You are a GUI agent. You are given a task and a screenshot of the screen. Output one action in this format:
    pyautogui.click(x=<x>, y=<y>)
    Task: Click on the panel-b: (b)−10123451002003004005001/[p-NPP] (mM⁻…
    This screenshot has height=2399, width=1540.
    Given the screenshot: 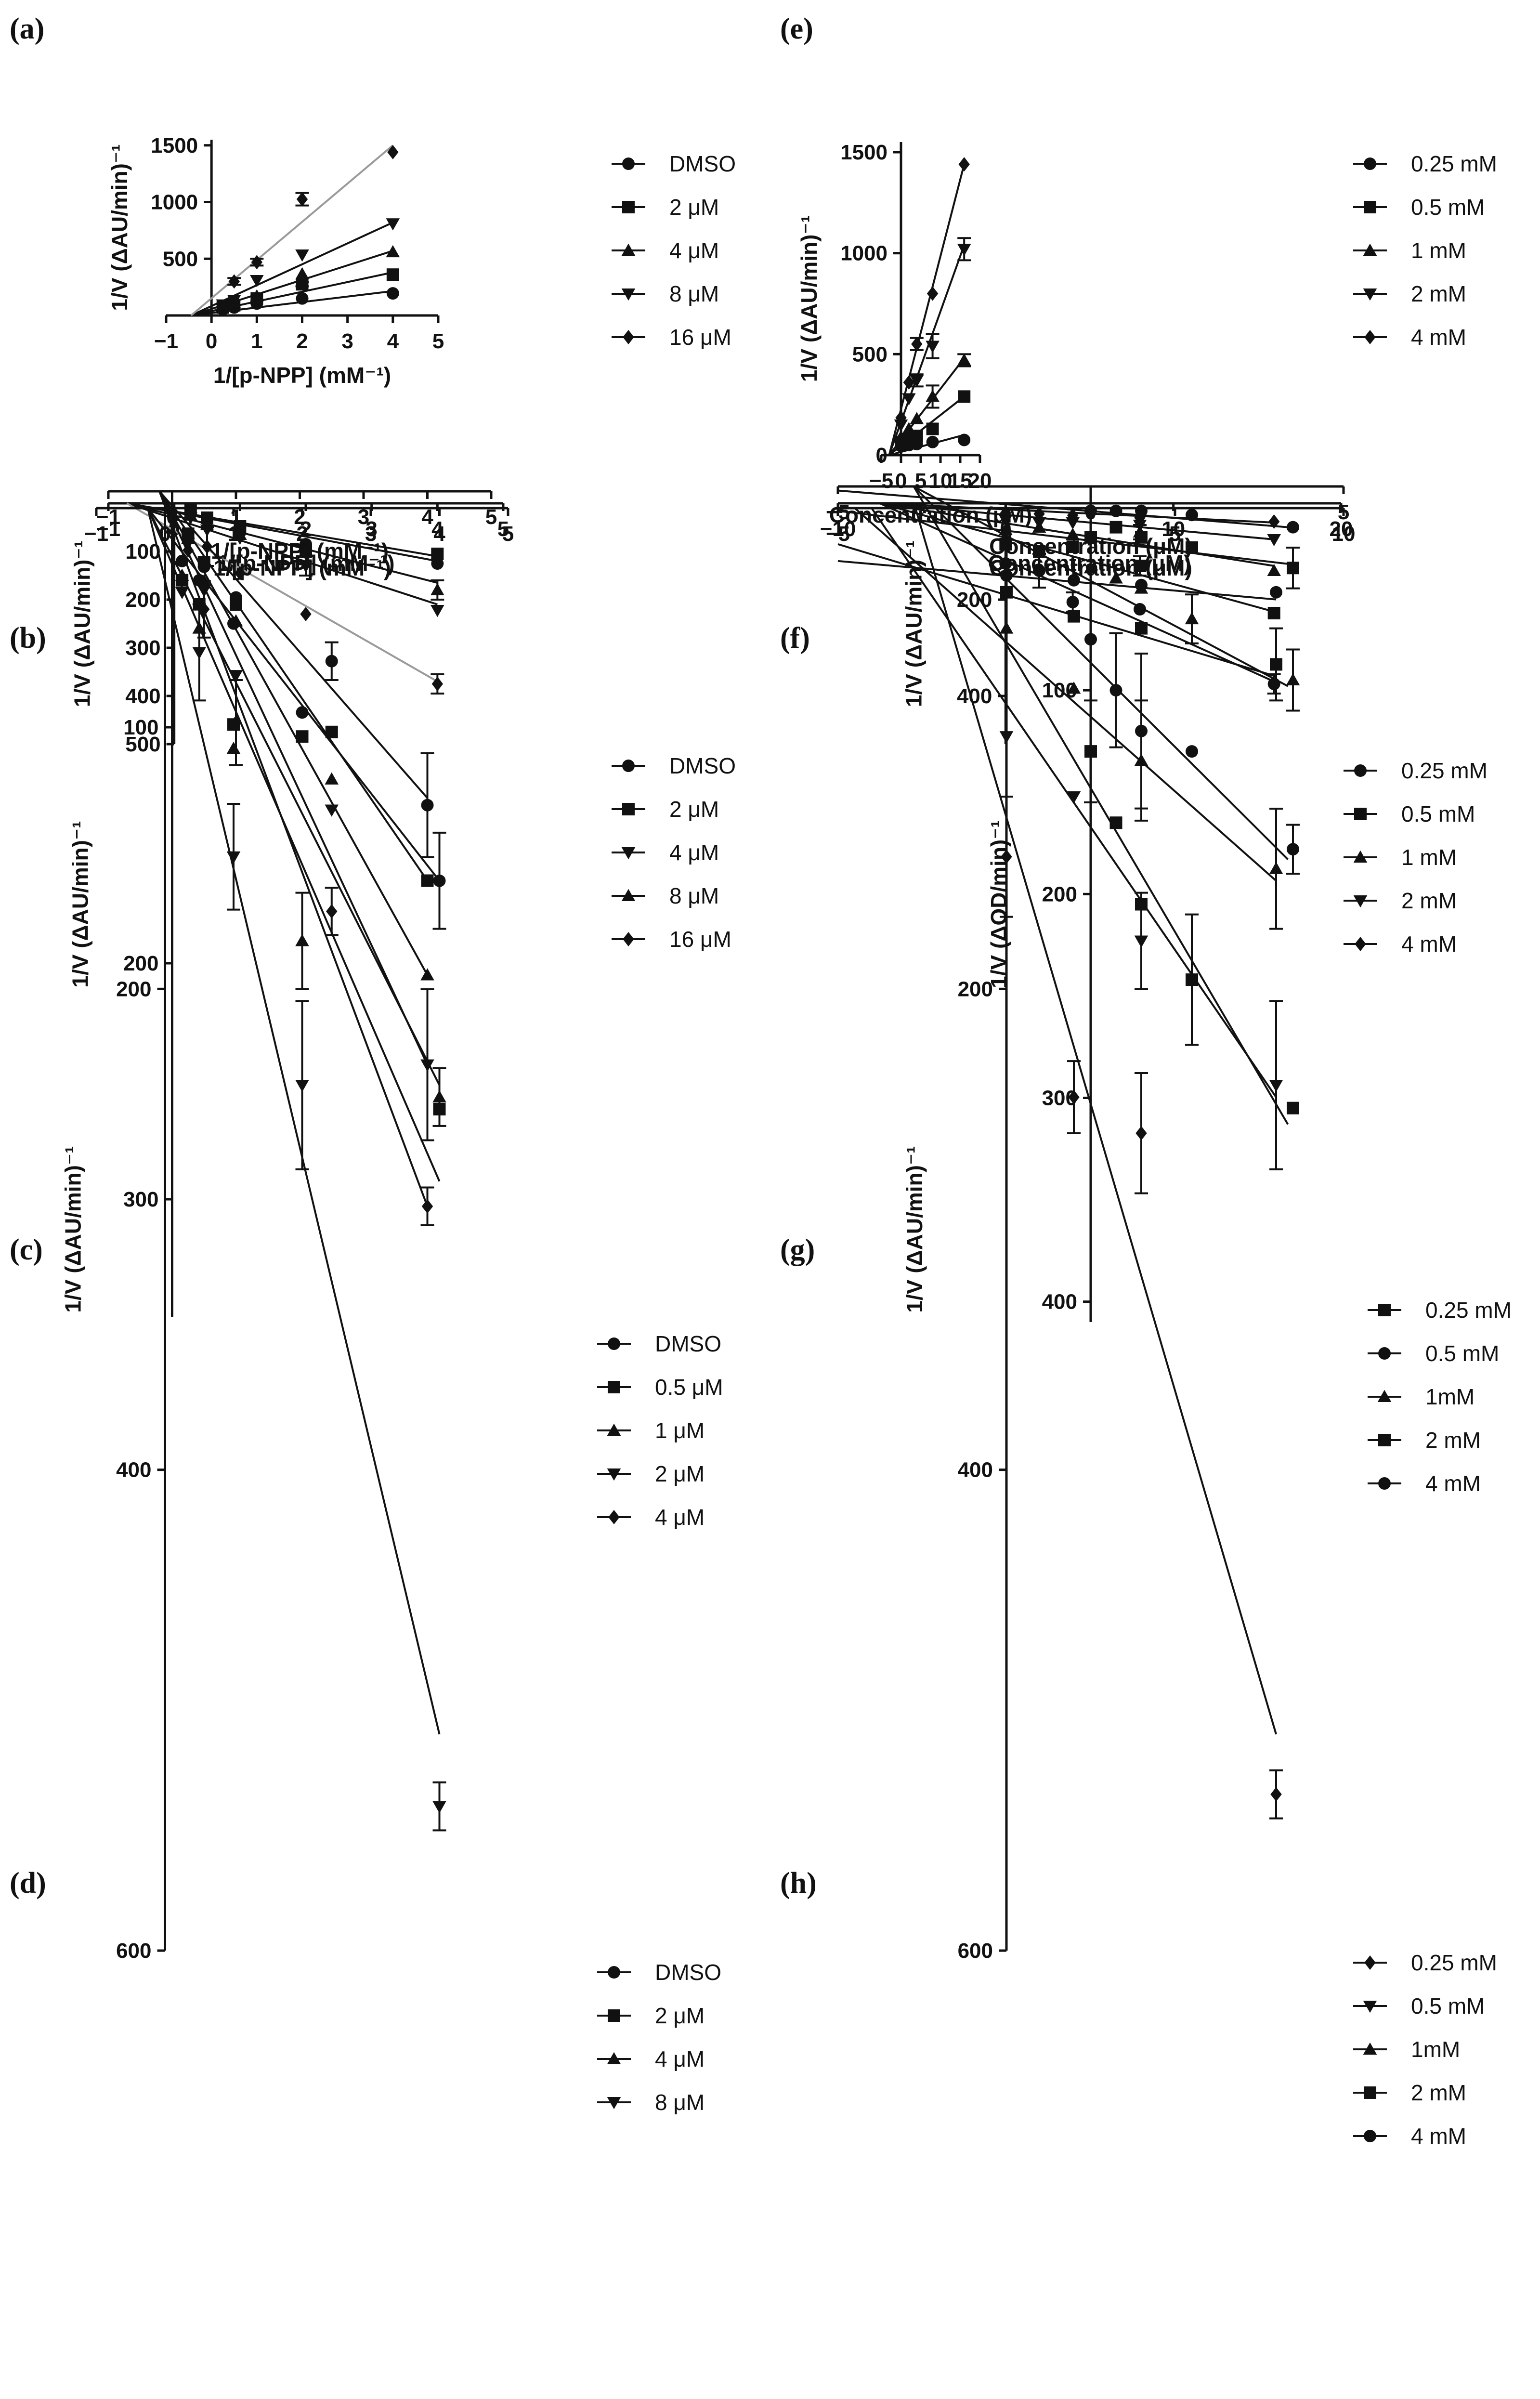 What is the action you would take?
    pyautogui.click(x=373, y=727)
    